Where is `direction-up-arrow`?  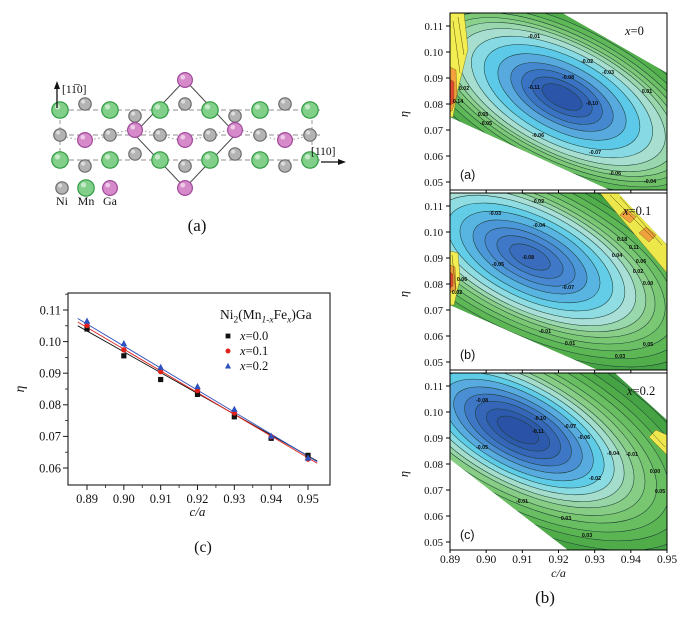 direction-up-arrow is located at coordinates (57, 94).